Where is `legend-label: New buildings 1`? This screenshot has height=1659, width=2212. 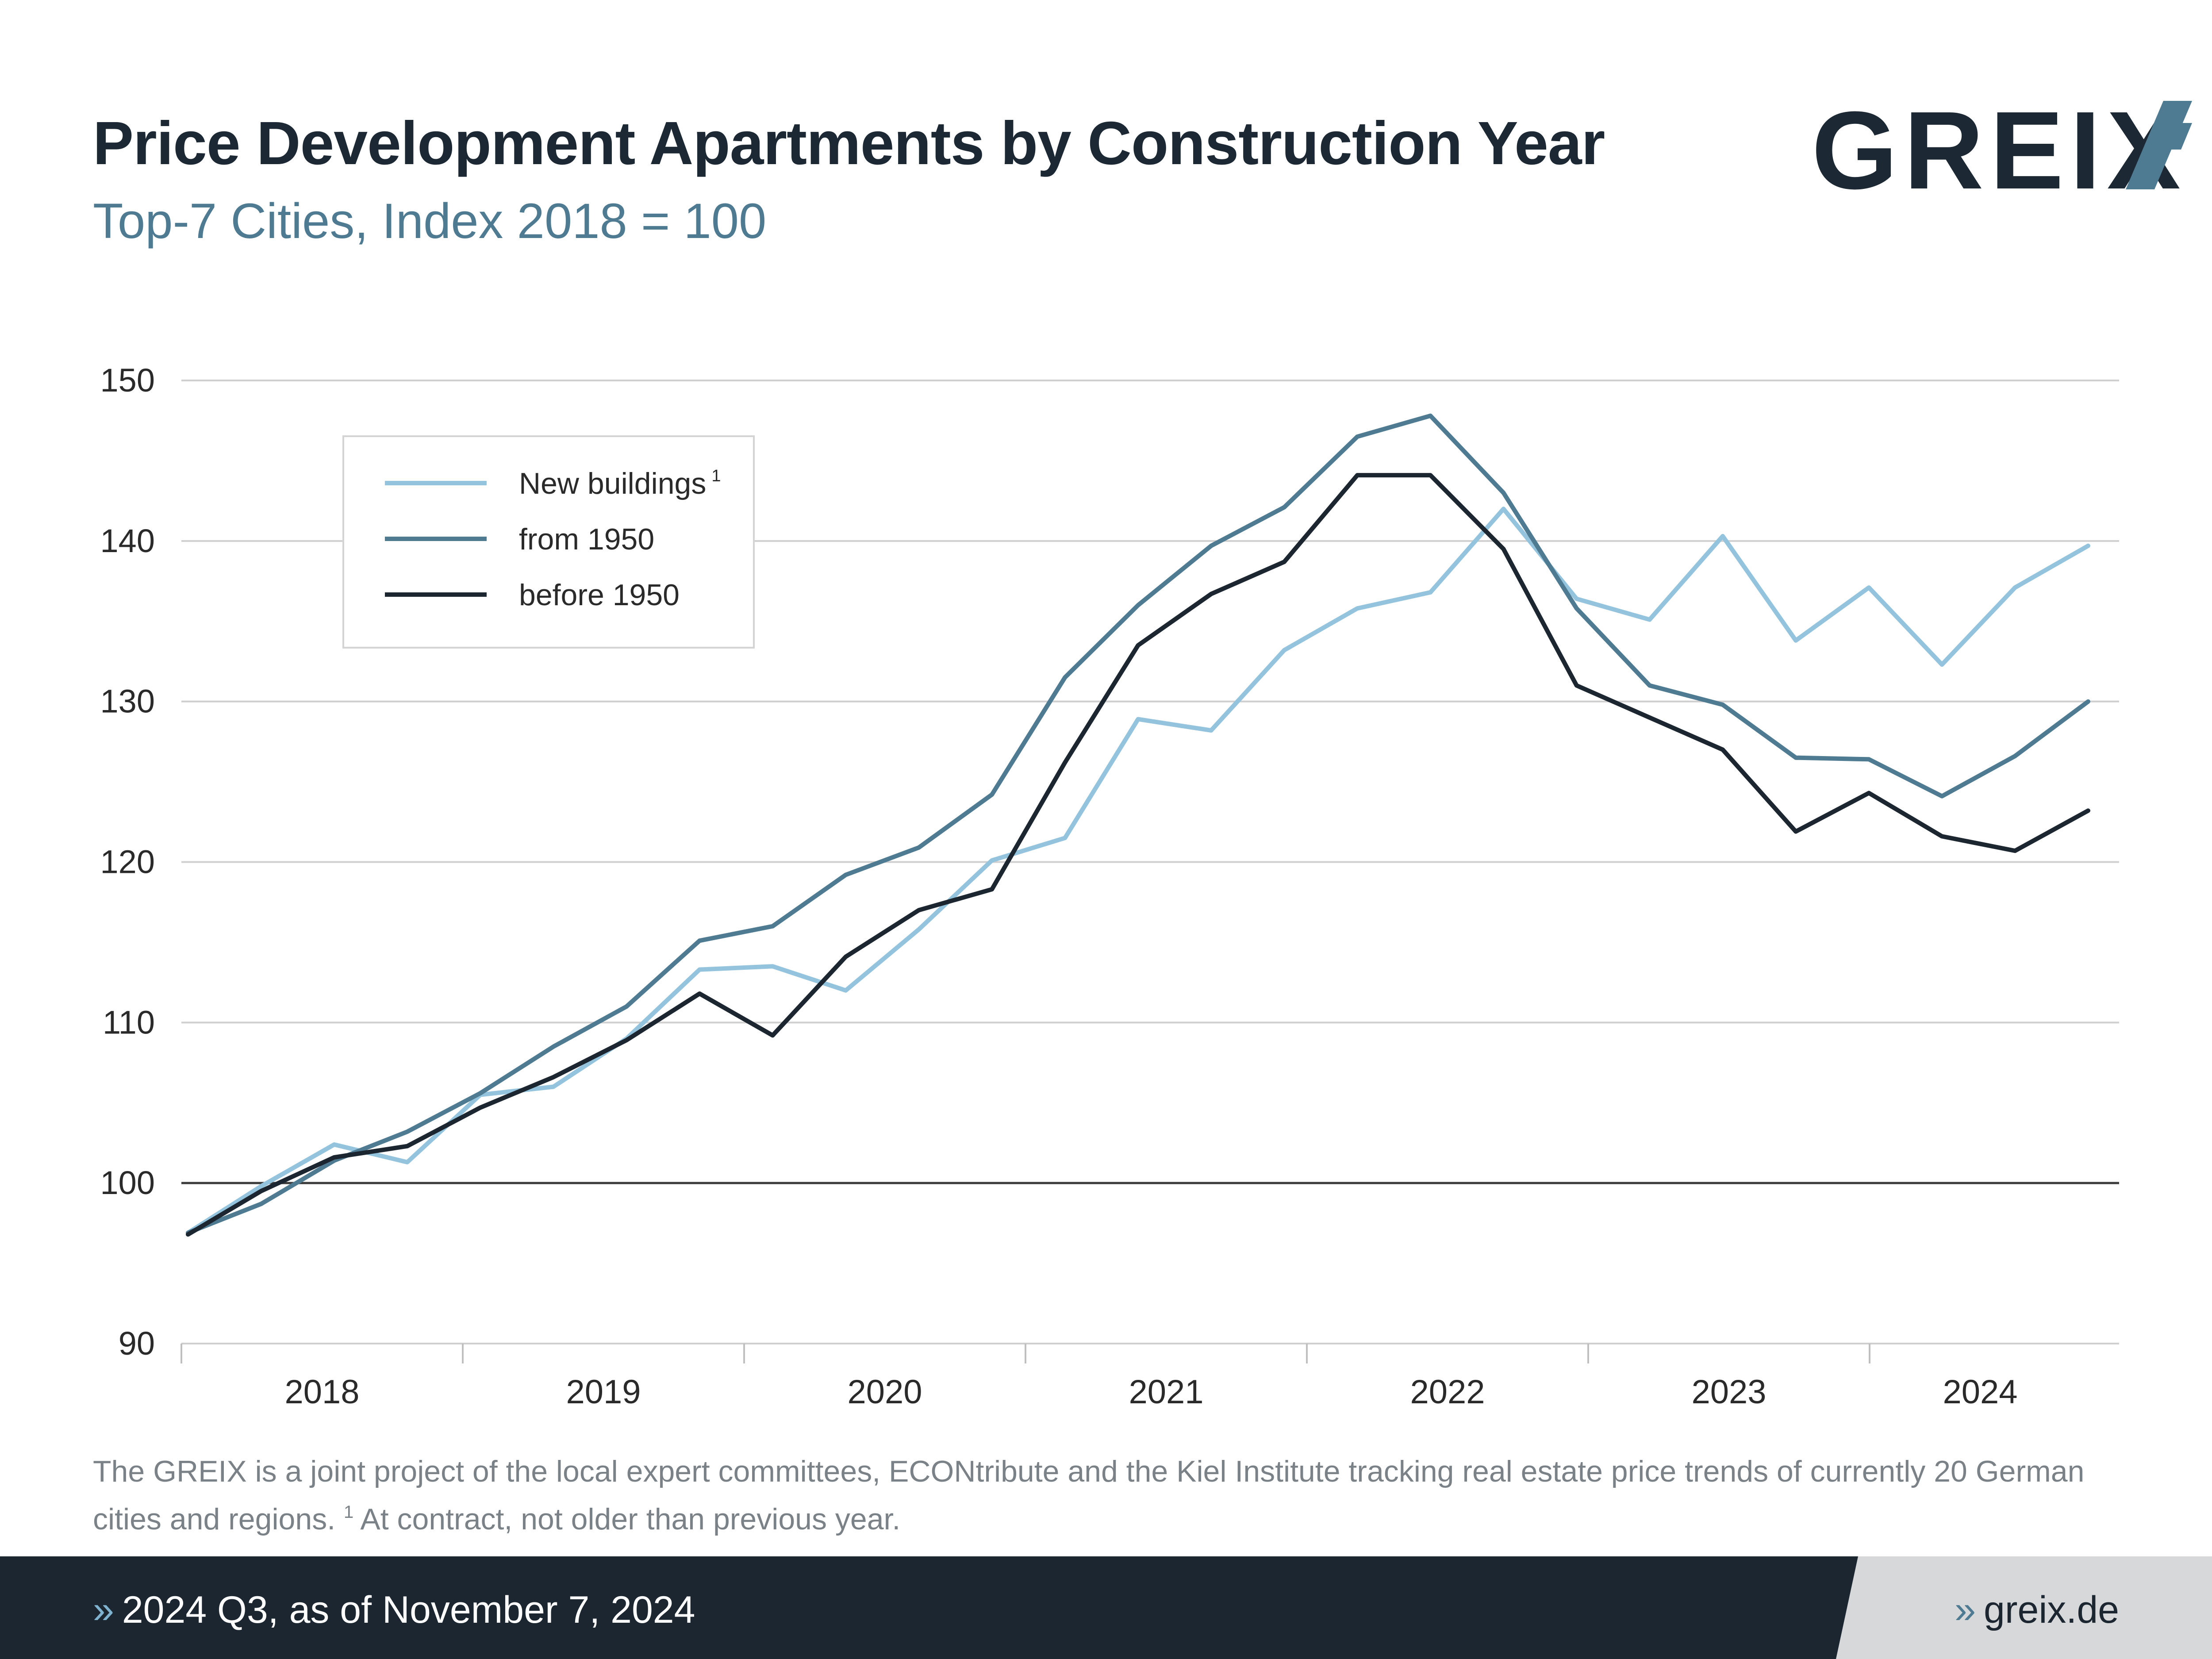
legend-label: New buildings 1 is located at coordinates (620, 484).